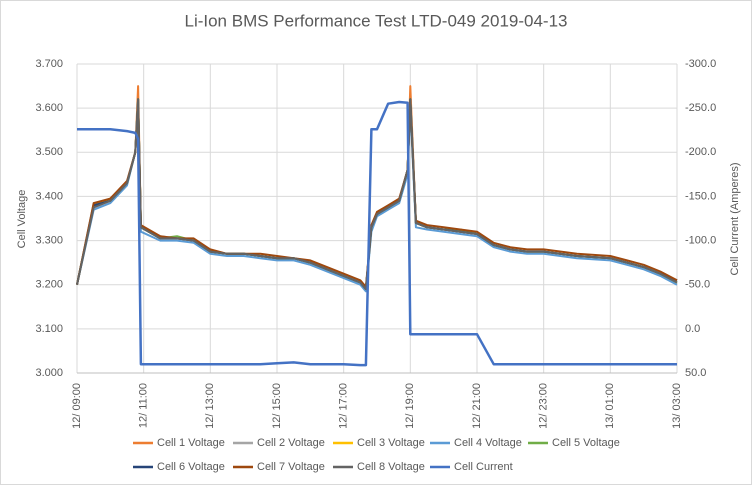 The image size is (752, 490). I want to click on x-tick-label: 12/ 11:00, so click(144, 405).